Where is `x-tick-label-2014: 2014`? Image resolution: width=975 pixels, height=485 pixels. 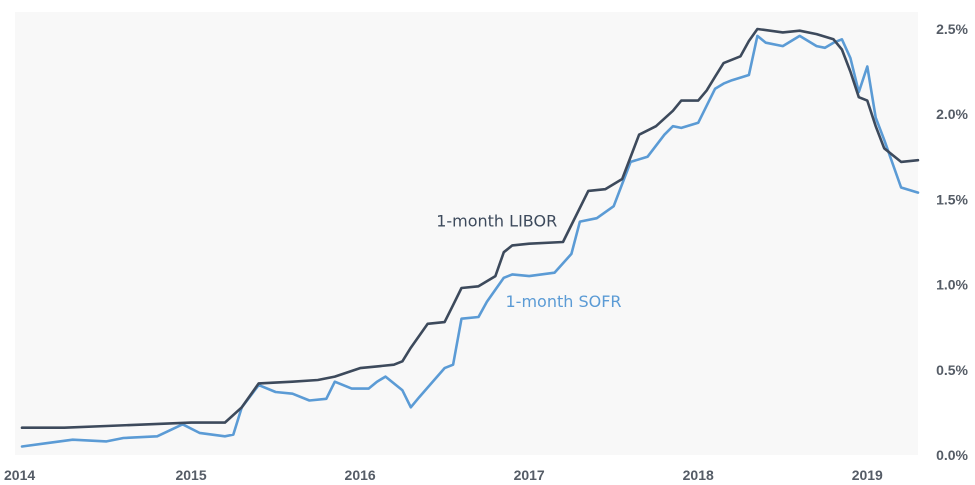 x-tick-label-2014: 2014 is located at coordinates (19, 475).